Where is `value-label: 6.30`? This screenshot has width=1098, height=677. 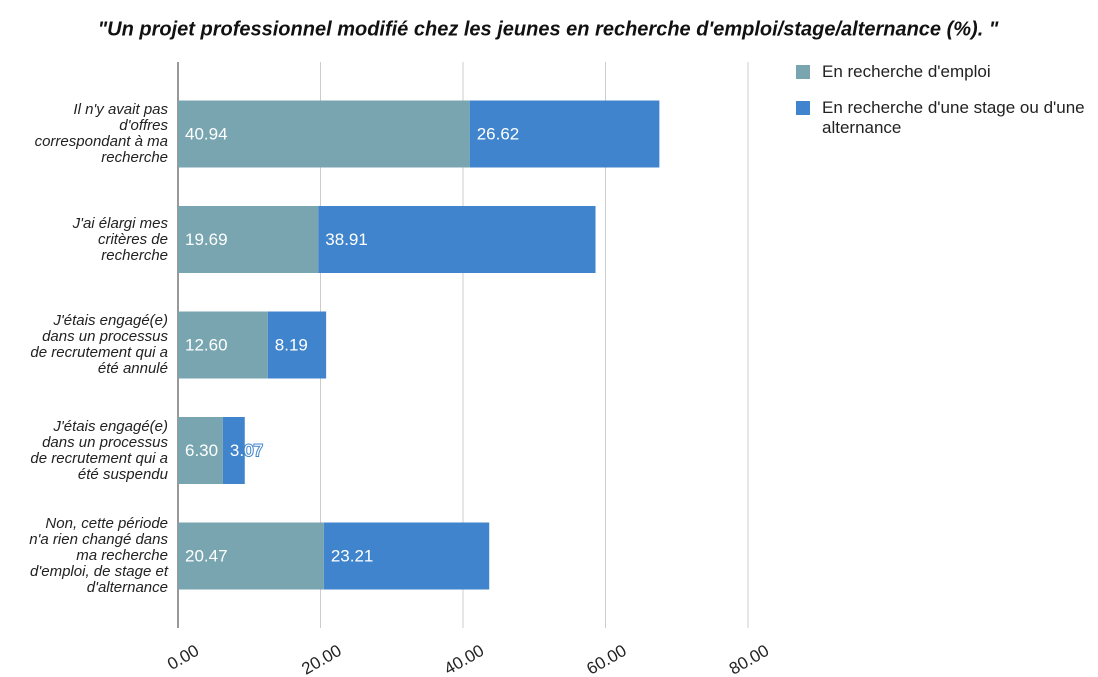
value-label: 6.30 is located at coordinates (201, 450).